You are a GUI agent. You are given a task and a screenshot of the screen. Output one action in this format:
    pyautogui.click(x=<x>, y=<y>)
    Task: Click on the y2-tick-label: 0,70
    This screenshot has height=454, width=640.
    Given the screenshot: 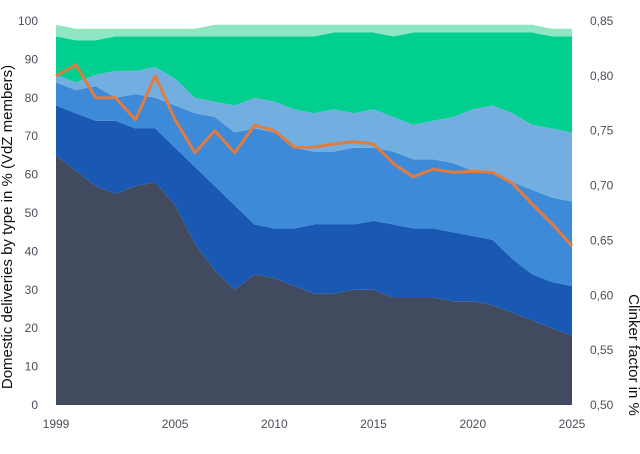 What is the action you would take?
    pyautogui.click(x=602, y=186)
    